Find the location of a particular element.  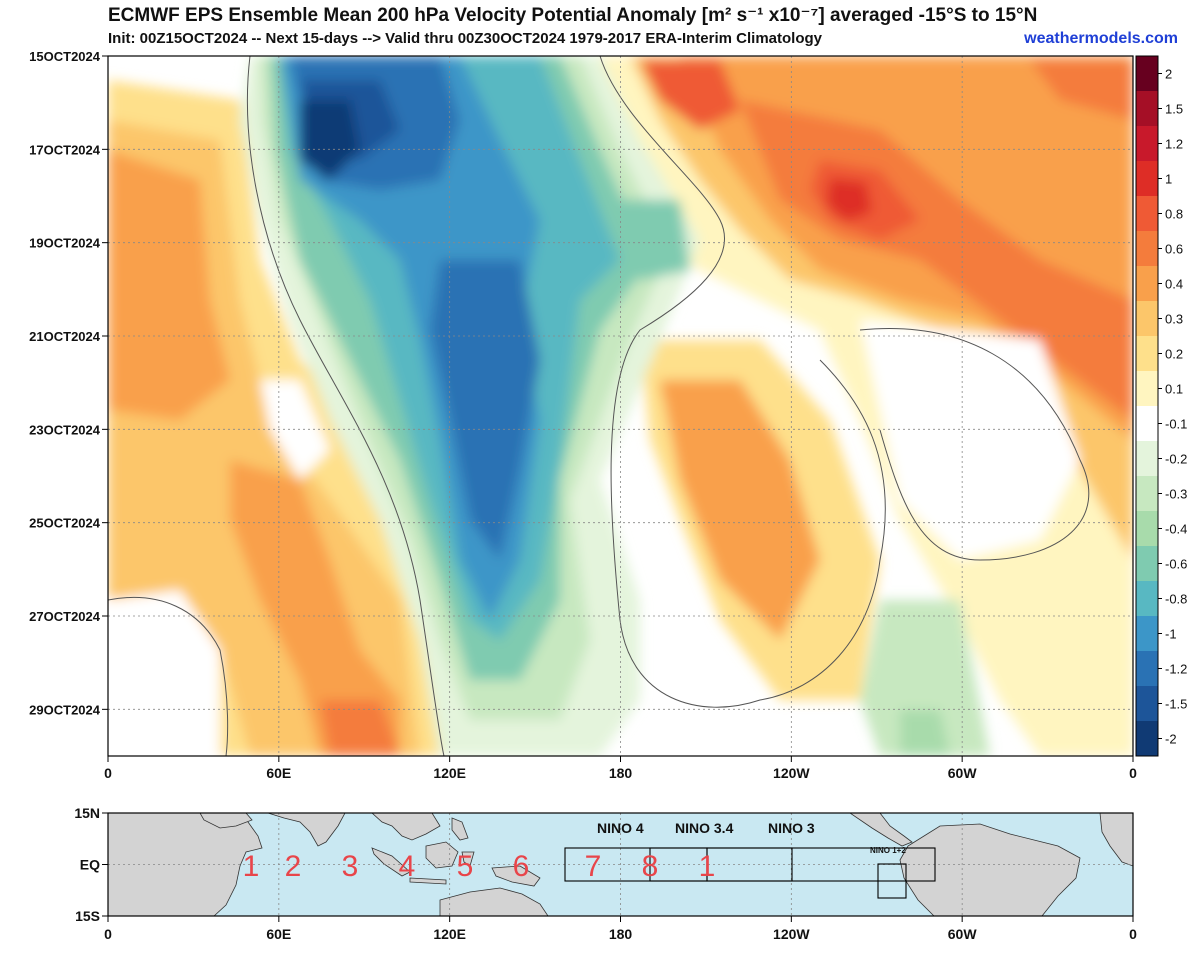

mjo-phase-label: 4 is located at coordinates (407, 866).